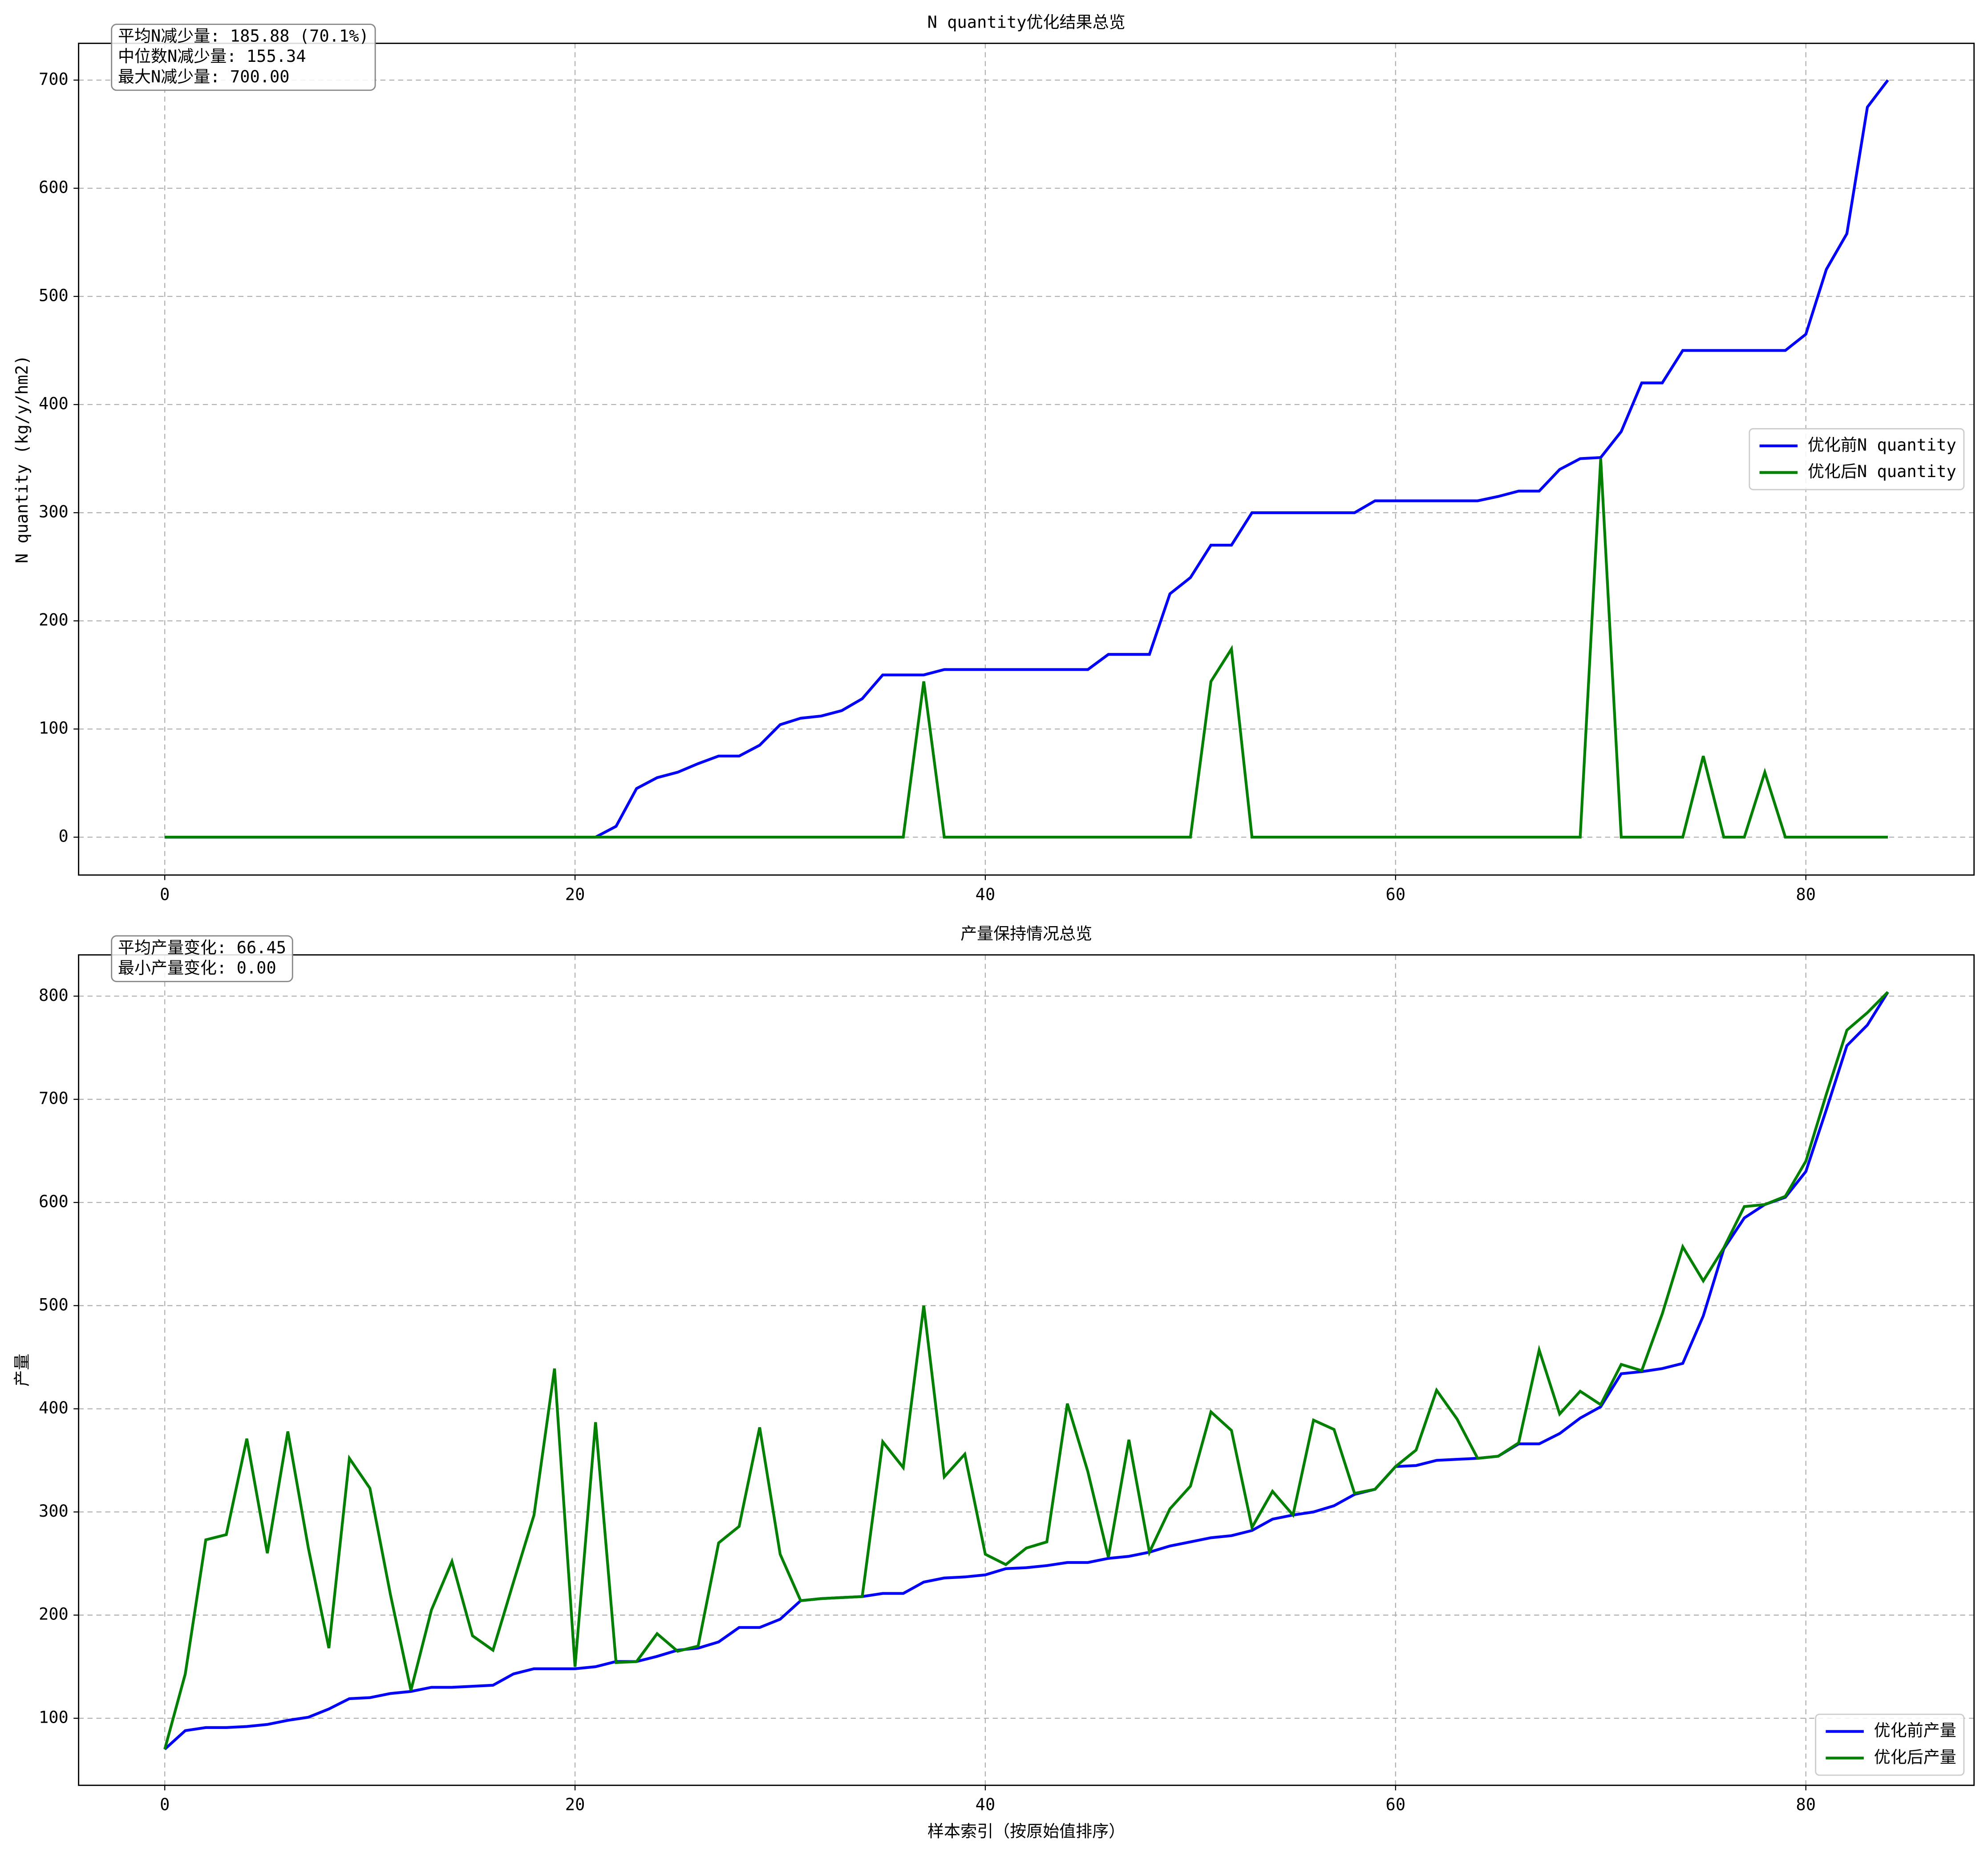 The width and height of the screenshot is (1988, 1854). What do you see at coordinates (1026, 933) in the screenshot?
I see `chart-title: 产量保持情况总览` at bounding box center [1026, 933].